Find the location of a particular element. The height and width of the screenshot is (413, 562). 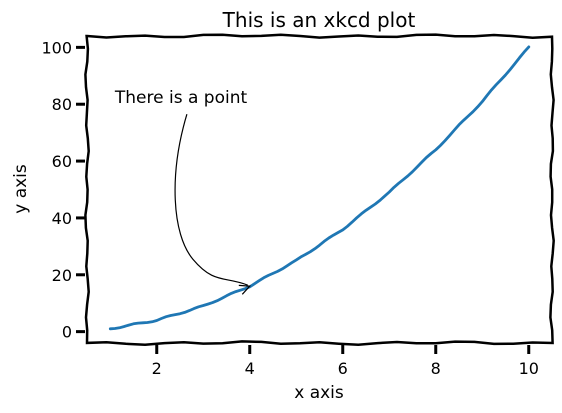

x-tick-label: 10 is located at coordinates (529, 368).